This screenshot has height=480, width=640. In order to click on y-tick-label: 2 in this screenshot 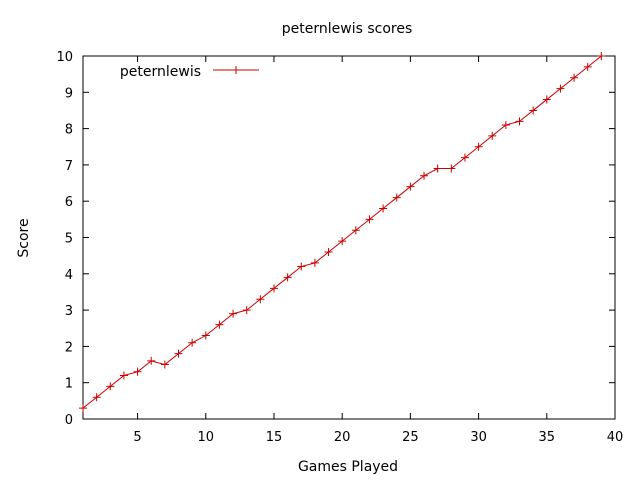, I will do `click(69, 347)`.